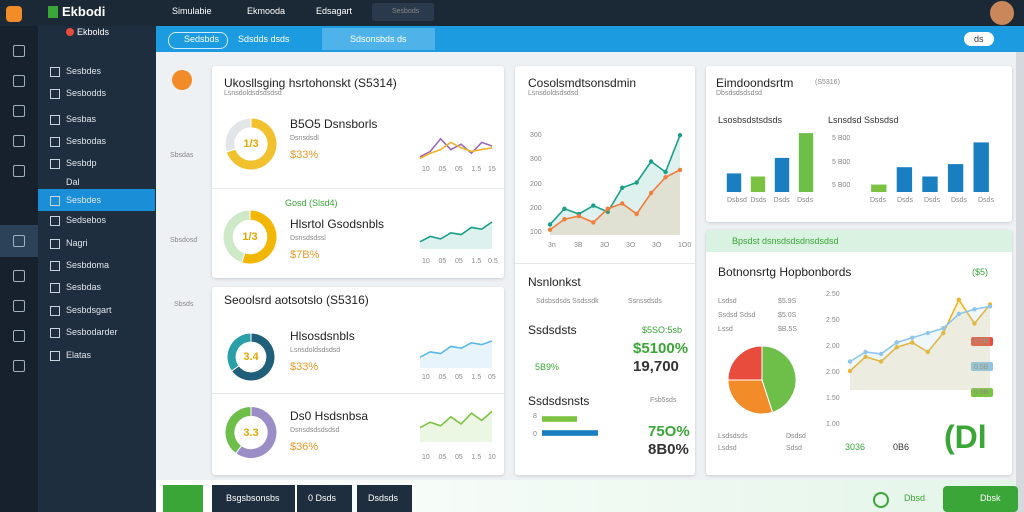  Describe the element at coordinates (86, 141) in the screenshot. I see `items: Sesbodas` at that location.